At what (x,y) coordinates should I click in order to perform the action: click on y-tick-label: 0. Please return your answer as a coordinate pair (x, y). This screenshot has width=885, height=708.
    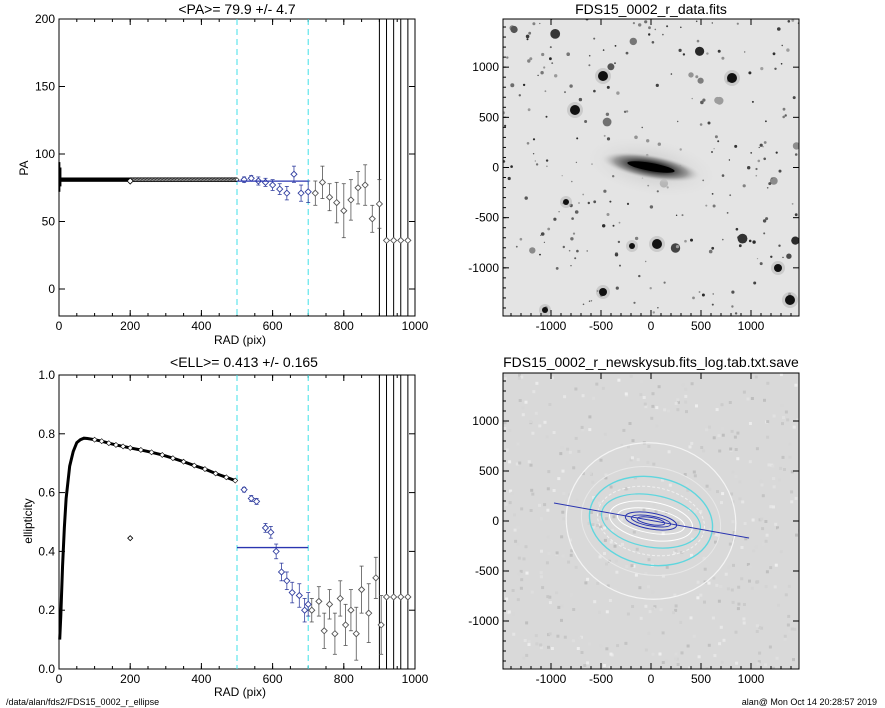
    Looking at the image, I should click on (495, 521).